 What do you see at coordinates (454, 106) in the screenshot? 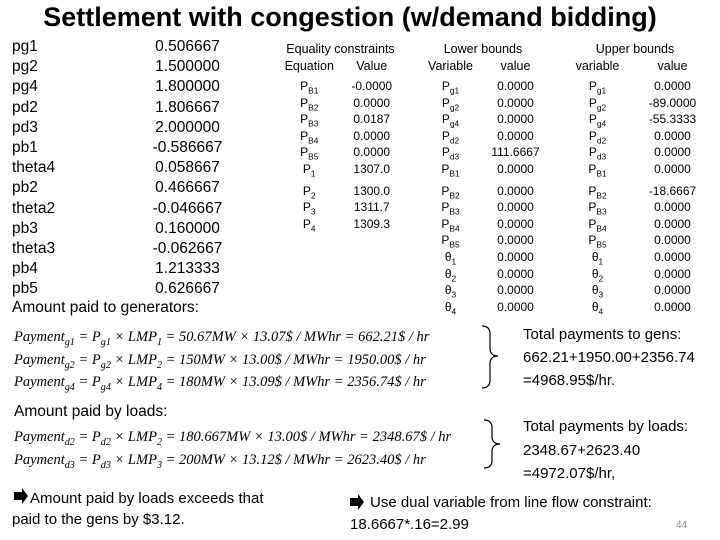
I see `subscript: g2` at bounding box center [454, 106].